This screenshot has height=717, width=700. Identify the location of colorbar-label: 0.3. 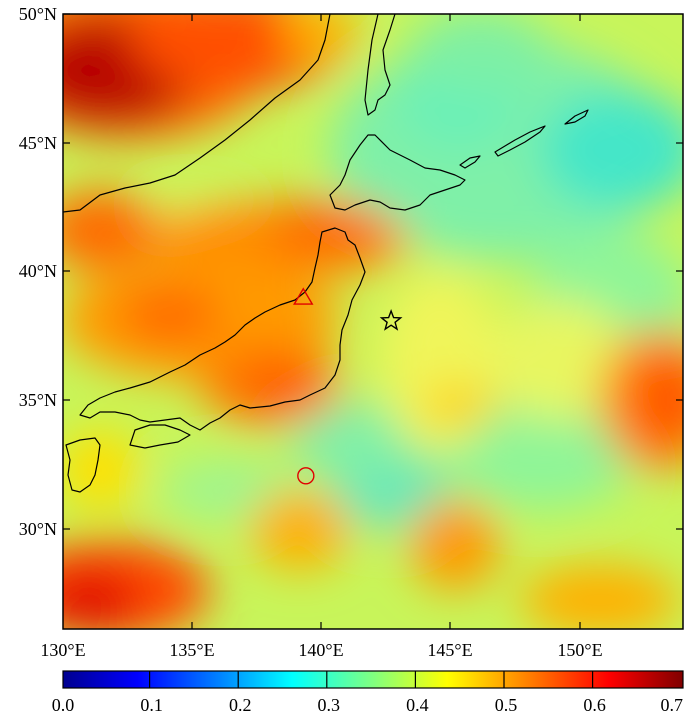
(329, 705).